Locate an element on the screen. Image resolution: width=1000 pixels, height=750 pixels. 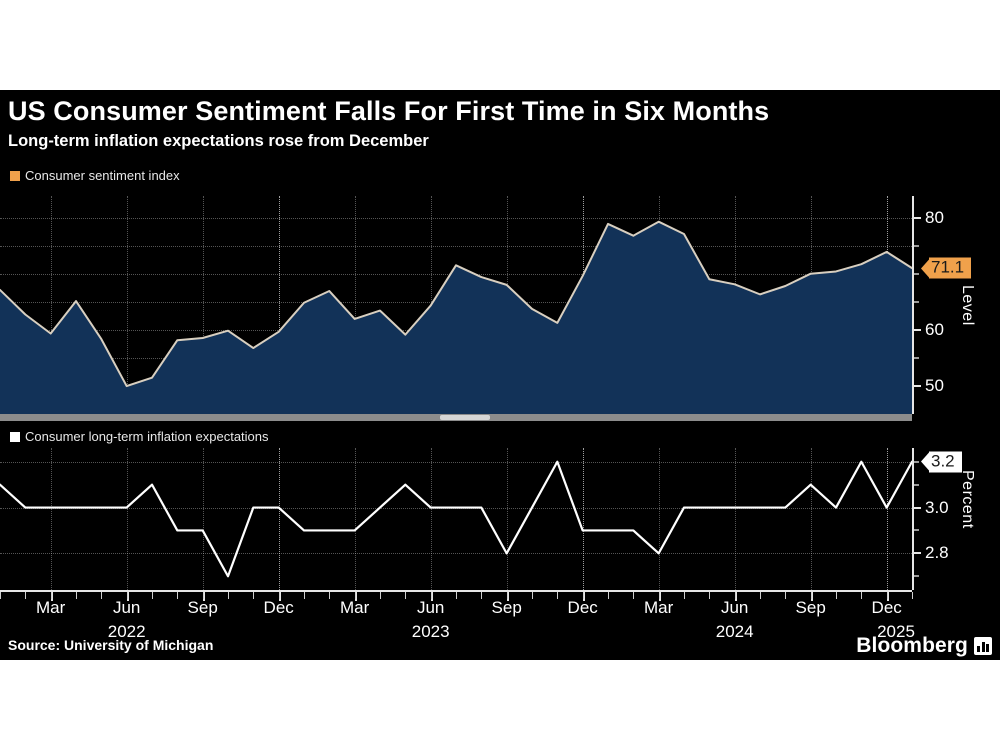
bar-chart-icon is located at coordinates (983, 646).